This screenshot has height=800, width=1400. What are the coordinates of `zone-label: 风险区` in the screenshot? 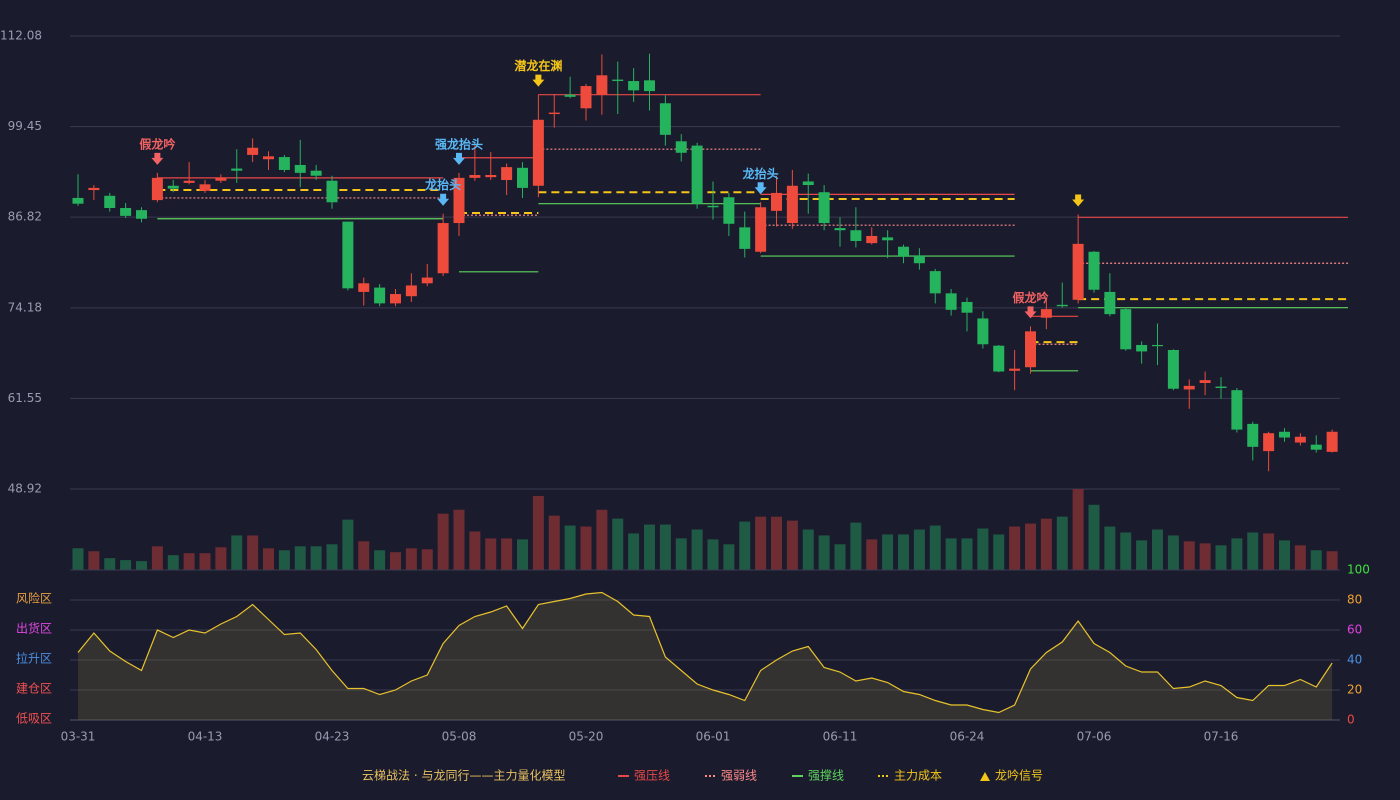 It's located at (34, 598).